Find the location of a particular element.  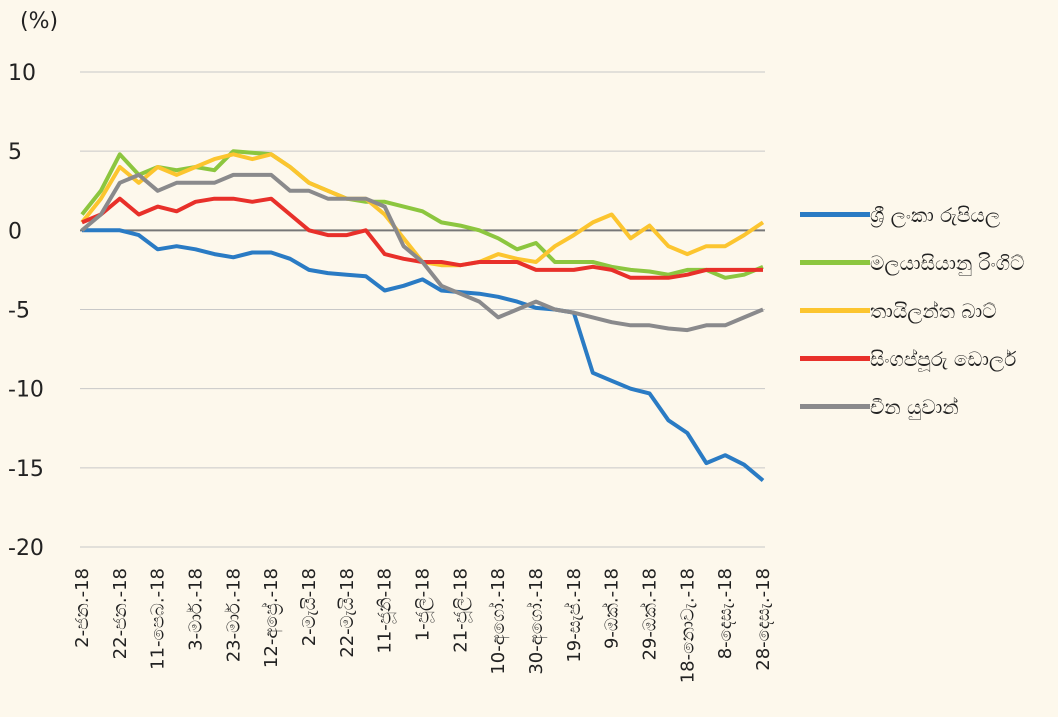

y-tick-label: -5 is located at coordinates (19, 311).